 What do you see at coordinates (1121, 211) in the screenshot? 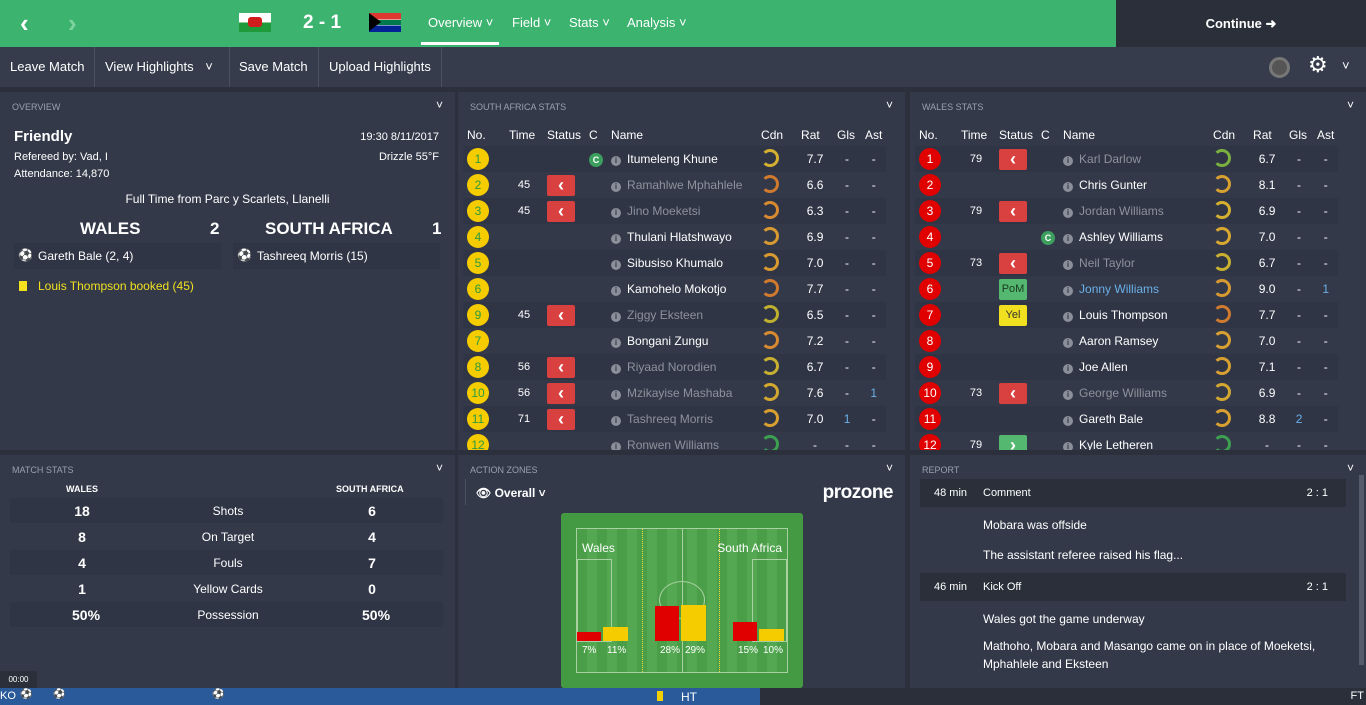
I see `player-name: Jordan Williams` at bounding box center [1121, 211].